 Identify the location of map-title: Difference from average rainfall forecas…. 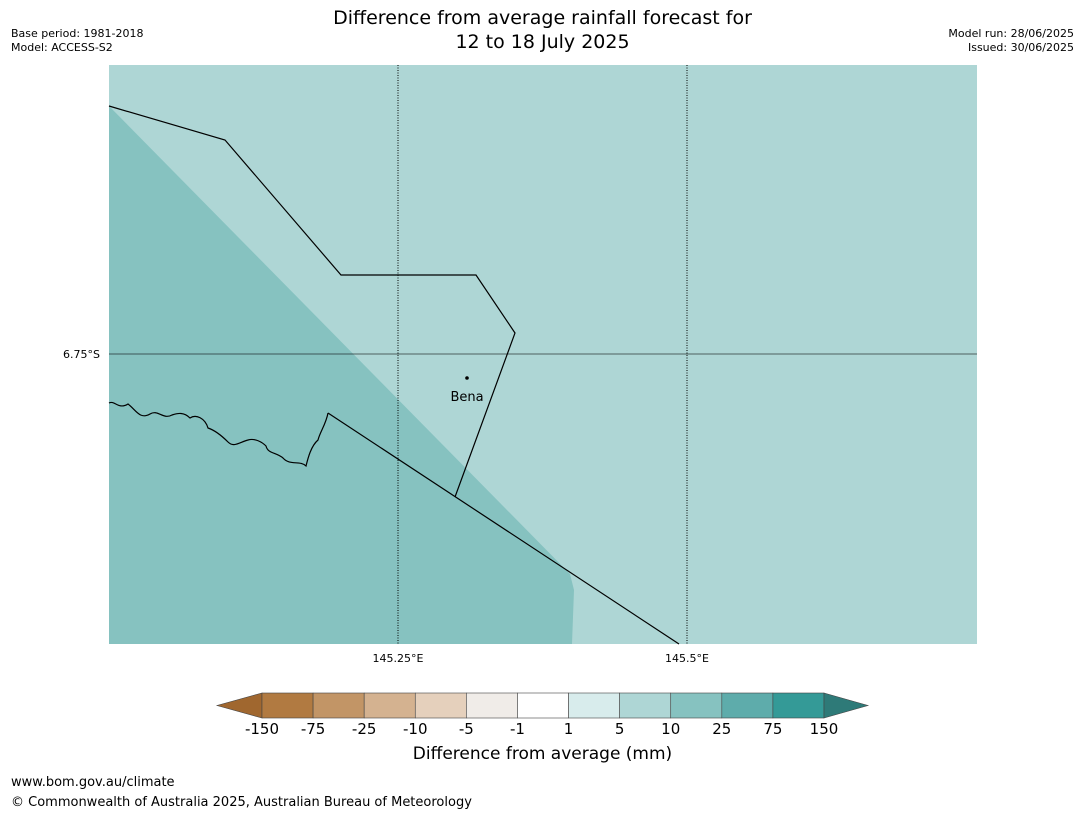
(542, 30).